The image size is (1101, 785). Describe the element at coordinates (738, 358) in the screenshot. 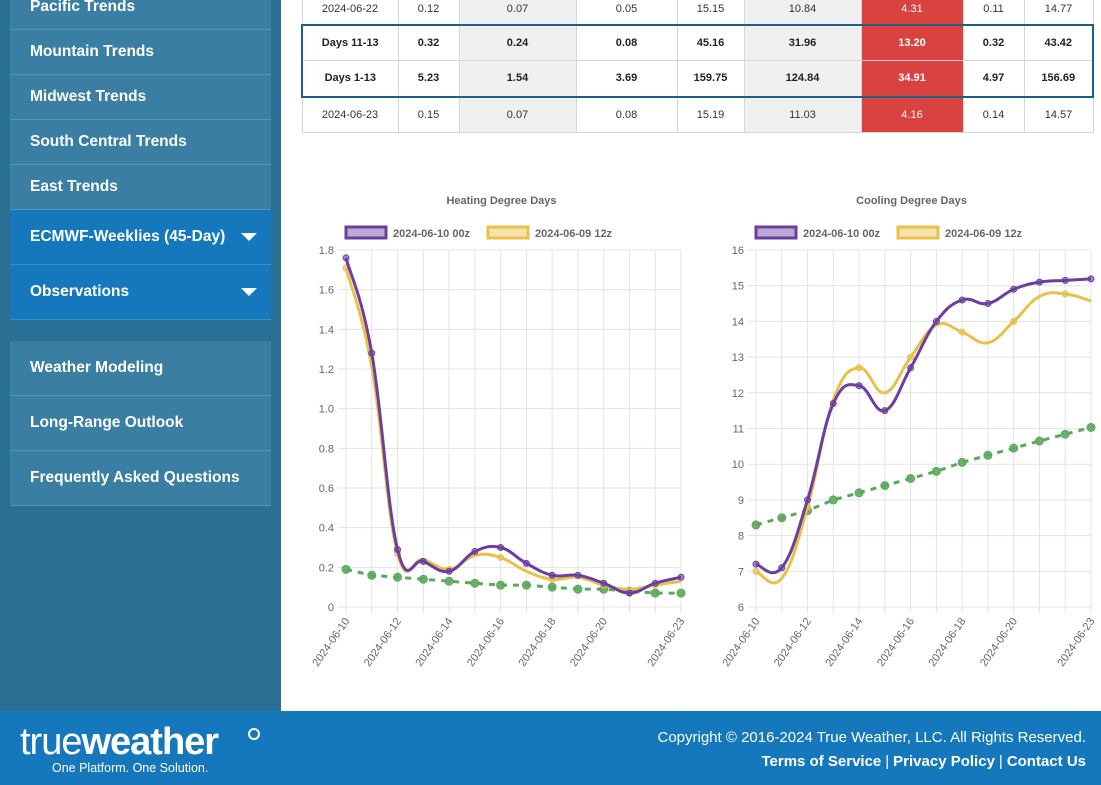

I see `y-tick-label: 13` at that location.